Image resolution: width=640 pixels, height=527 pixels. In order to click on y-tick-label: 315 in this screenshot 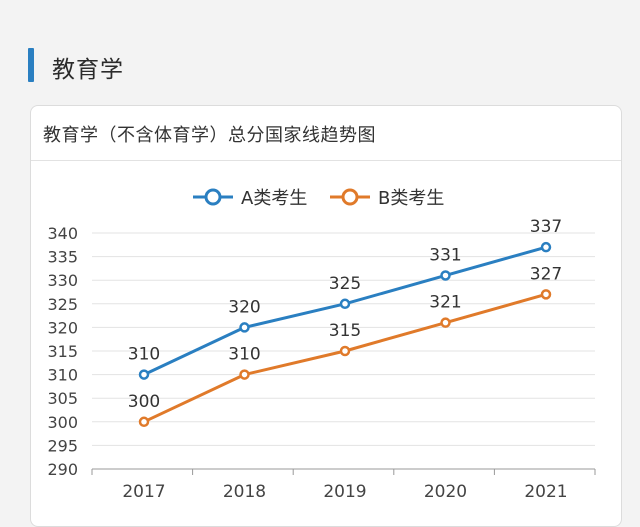, I will do `click(62, 351)`.